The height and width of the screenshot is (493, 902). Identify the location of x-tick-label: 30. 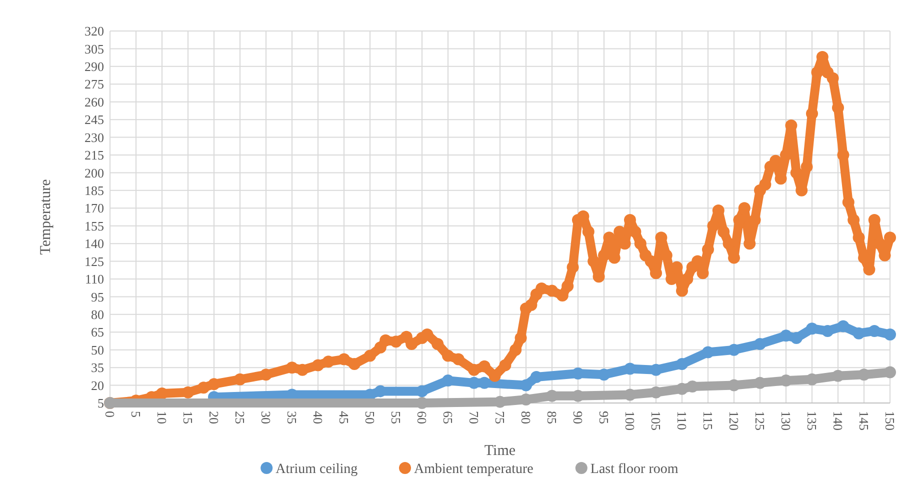
(266, 417).